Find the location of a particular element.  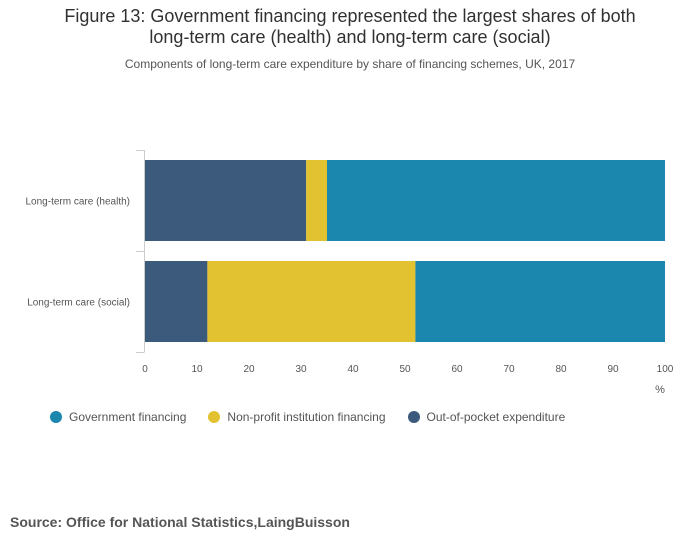

bar-health-non-profit-institution-financing is located at coordinates (316, 200).